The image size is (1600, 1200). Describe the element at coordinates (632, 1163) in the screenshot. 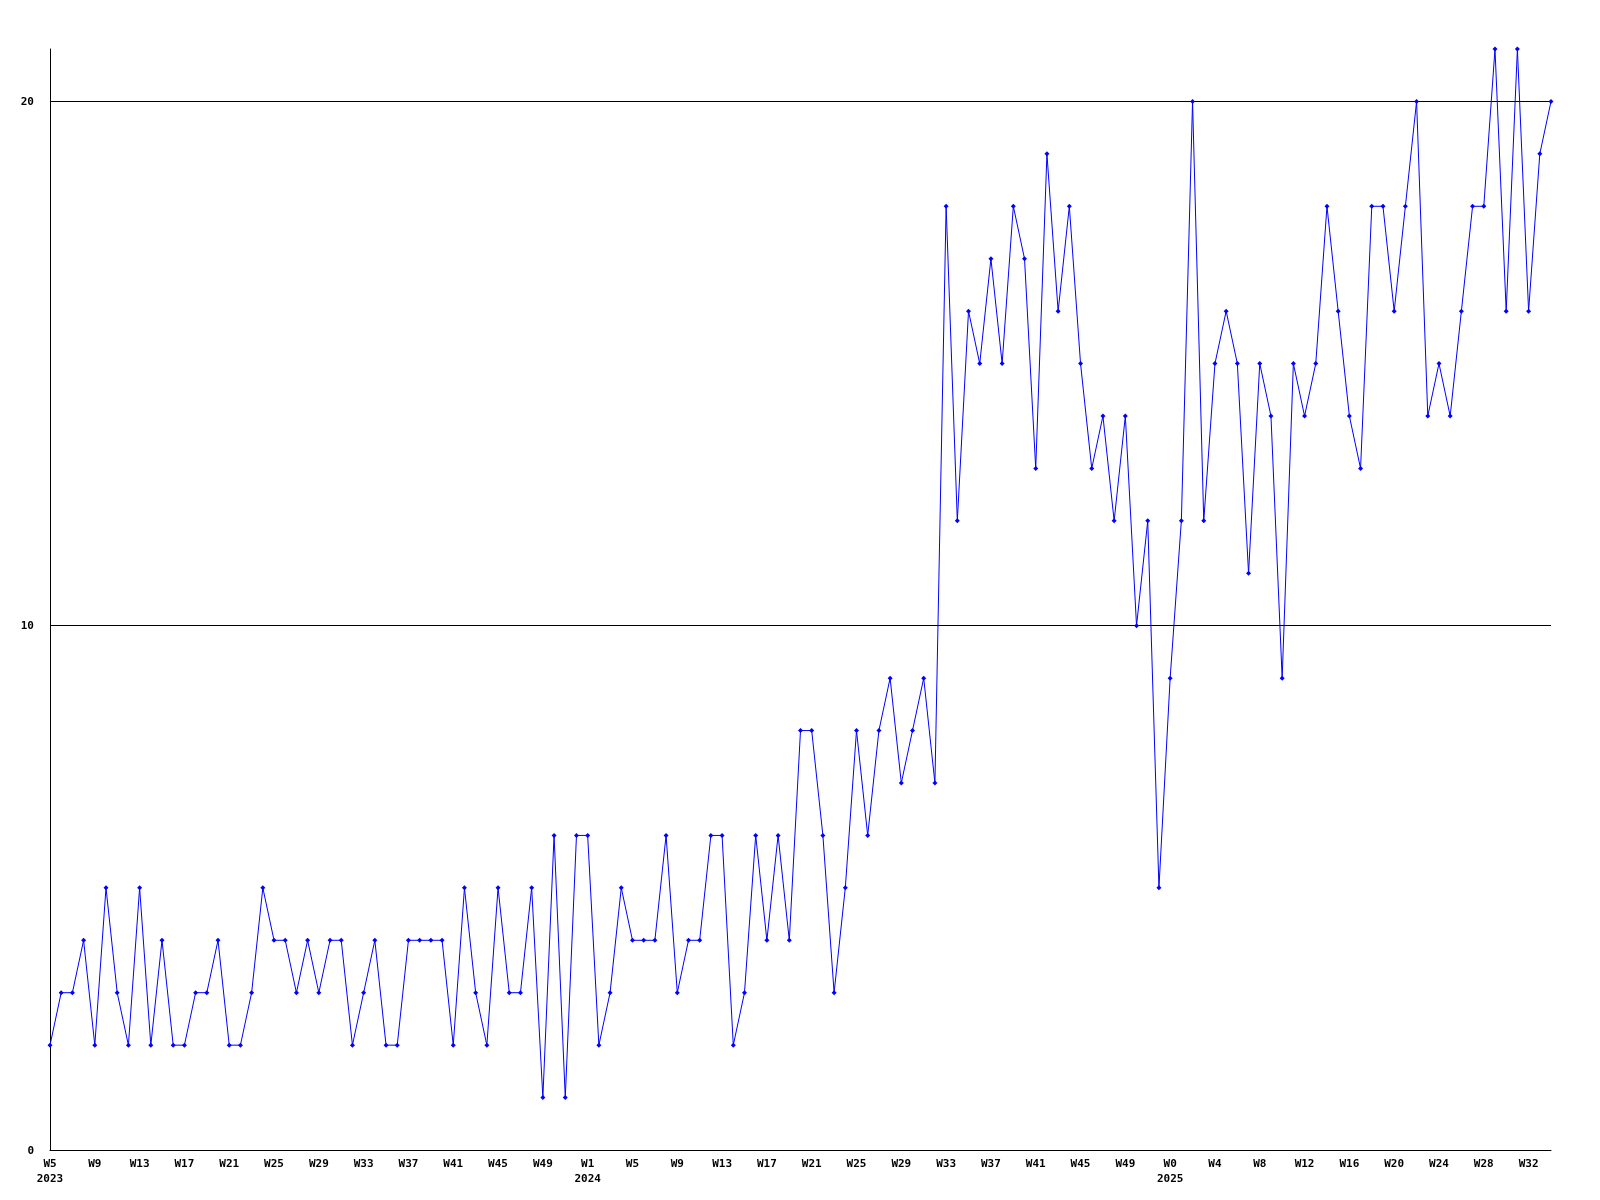

I see `x-tick-label: W5` at that location.